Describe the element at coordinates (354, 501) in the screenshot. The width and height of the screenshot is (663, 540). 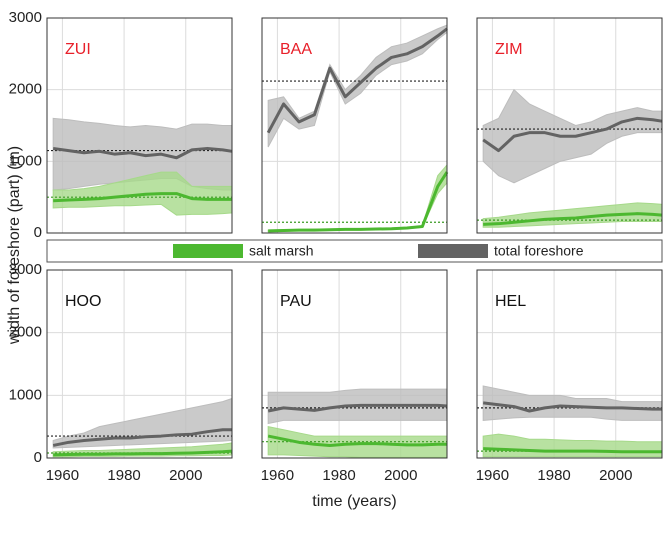
I see `x-axis-label: time (years)` at that location.